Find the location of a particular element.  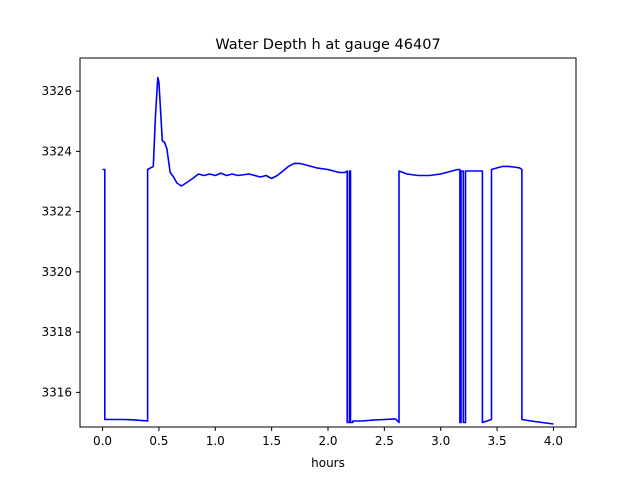

x-tick-label: 3.5 is located at coordinates (497, 441).